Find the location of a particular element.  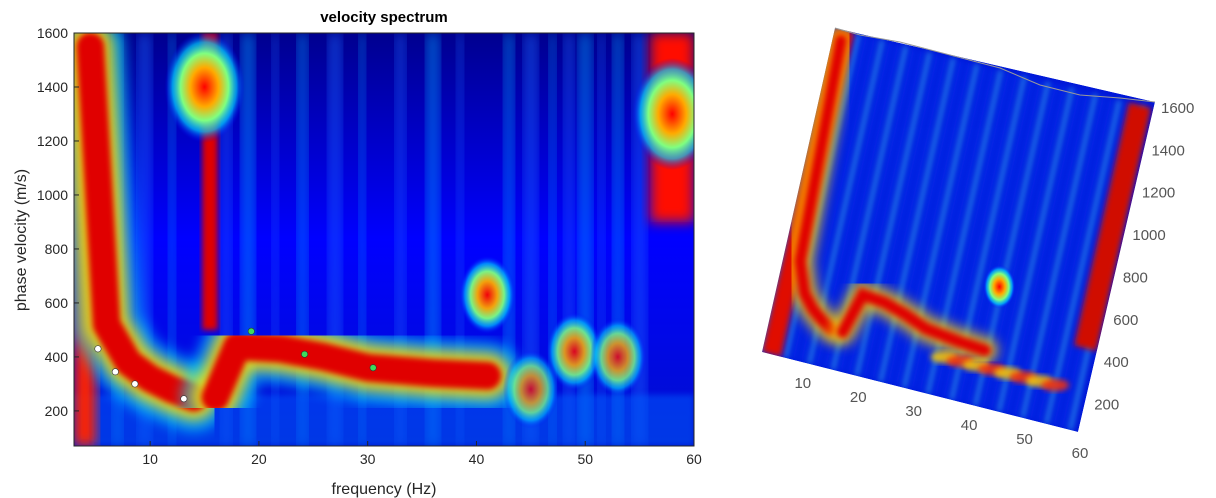

picks-layer is located at coordinates (235, 365).